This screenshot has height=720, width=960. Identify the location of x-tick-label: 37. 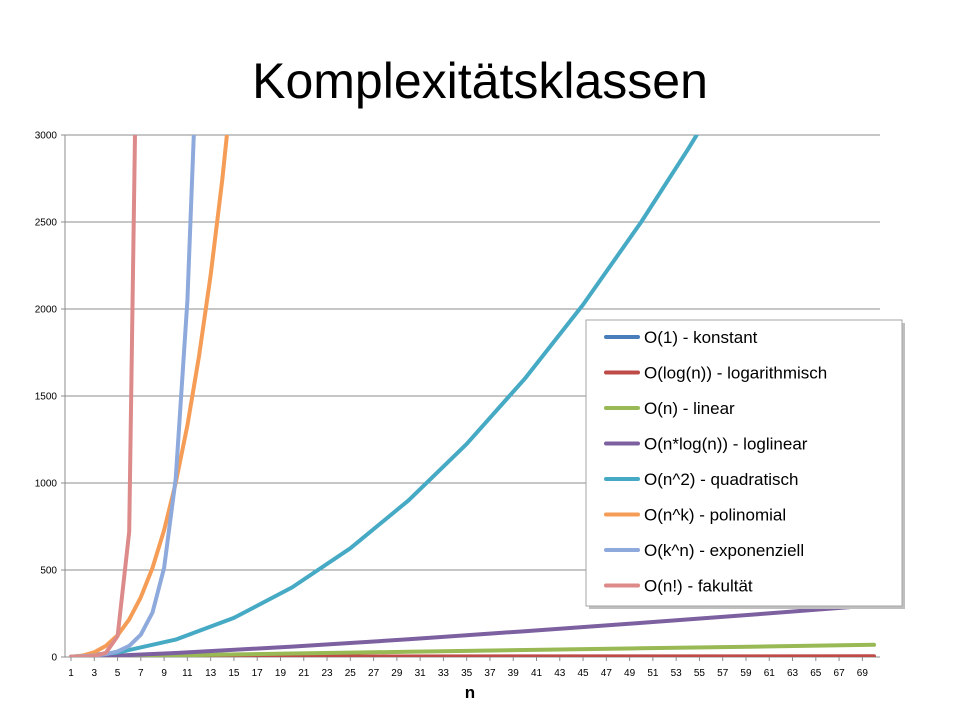
(490, 673).